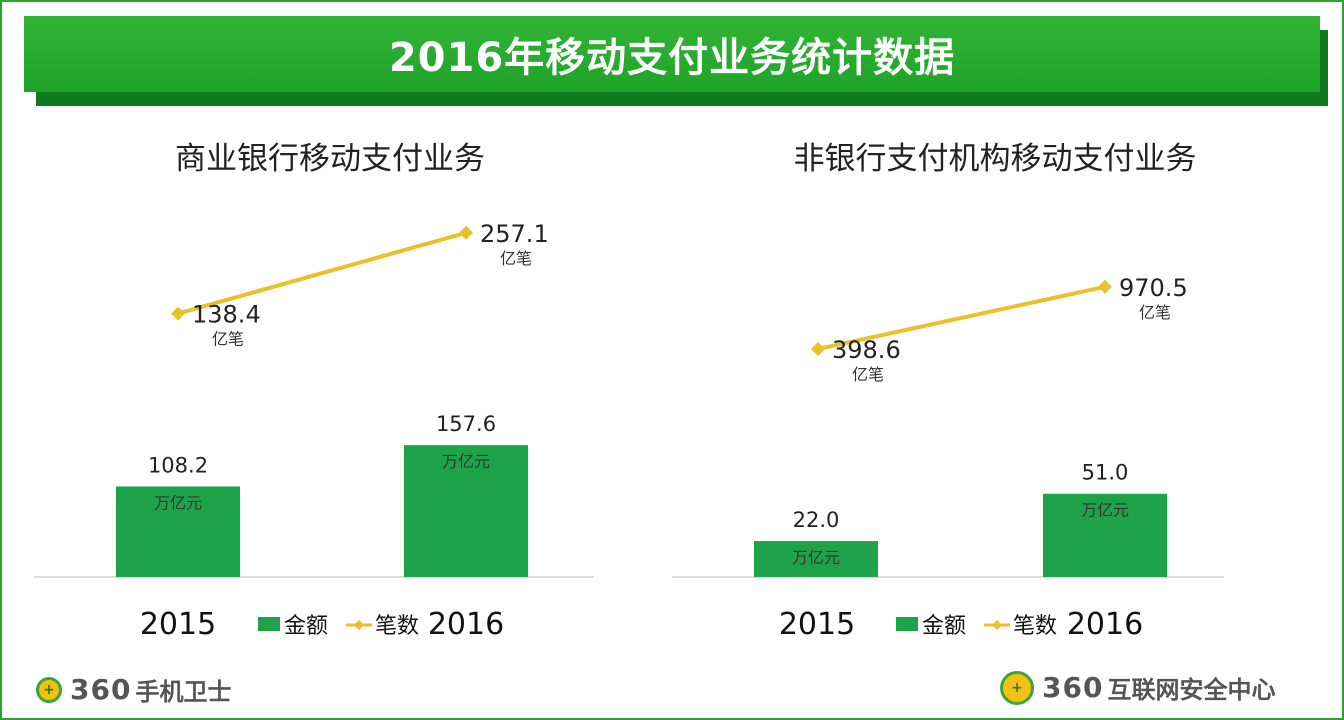 The image size is (1344, 720). I want to click on line-value-label: 138.4, so click(226, 315).